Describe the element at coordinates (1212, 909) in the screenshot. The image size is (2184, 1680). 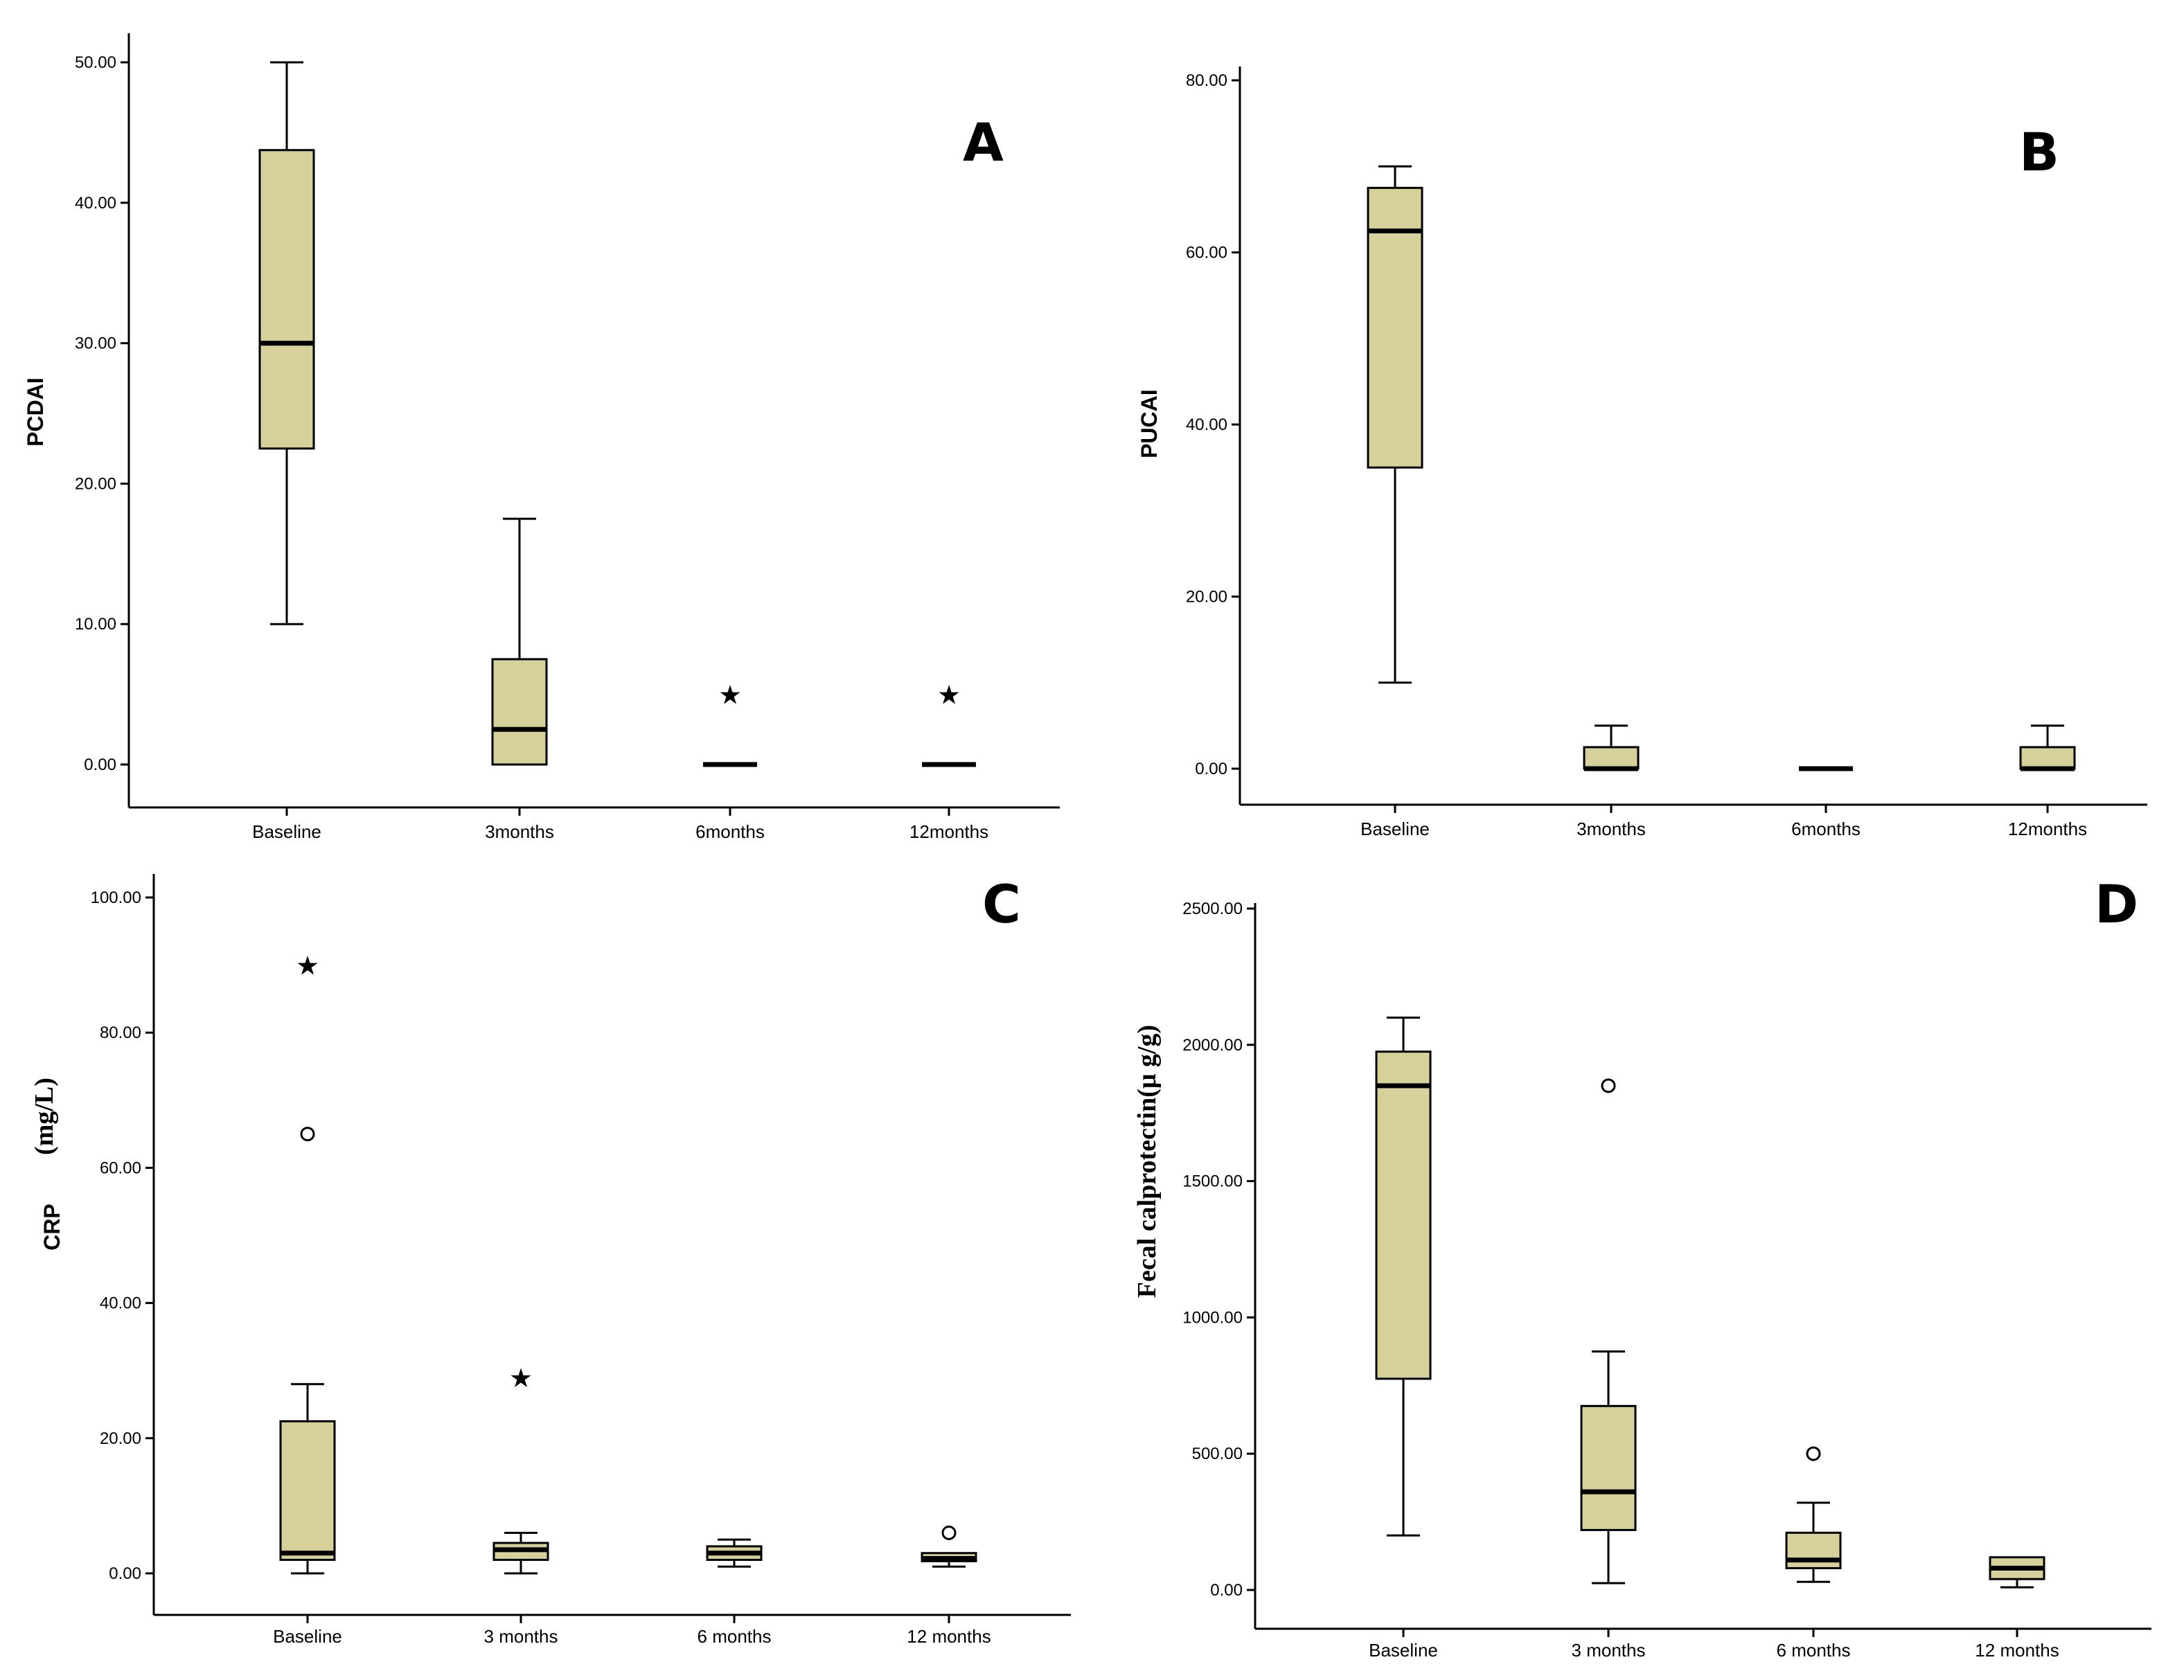
I see `y-tick-label: 2500.00` at that location.